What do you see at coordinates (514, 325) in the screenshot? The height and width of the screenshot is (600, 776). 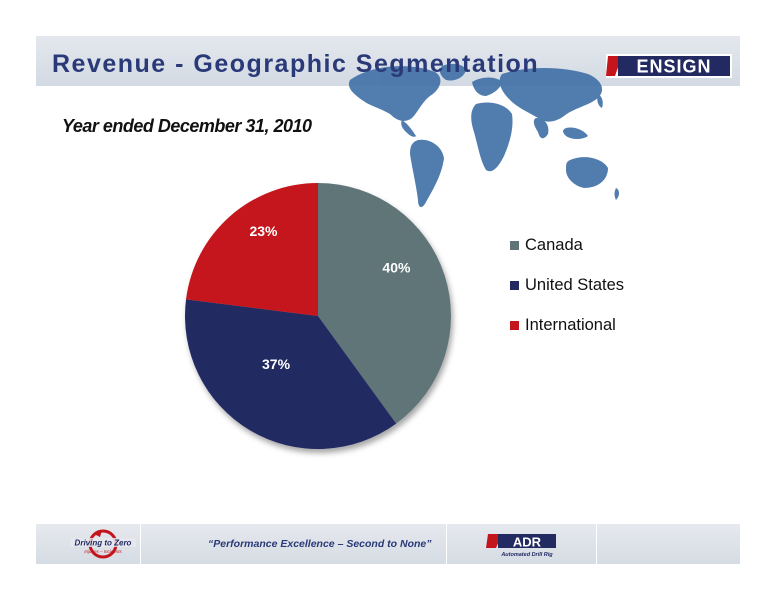 I see `legend-swatch-international` at bounding box center [514, 325].